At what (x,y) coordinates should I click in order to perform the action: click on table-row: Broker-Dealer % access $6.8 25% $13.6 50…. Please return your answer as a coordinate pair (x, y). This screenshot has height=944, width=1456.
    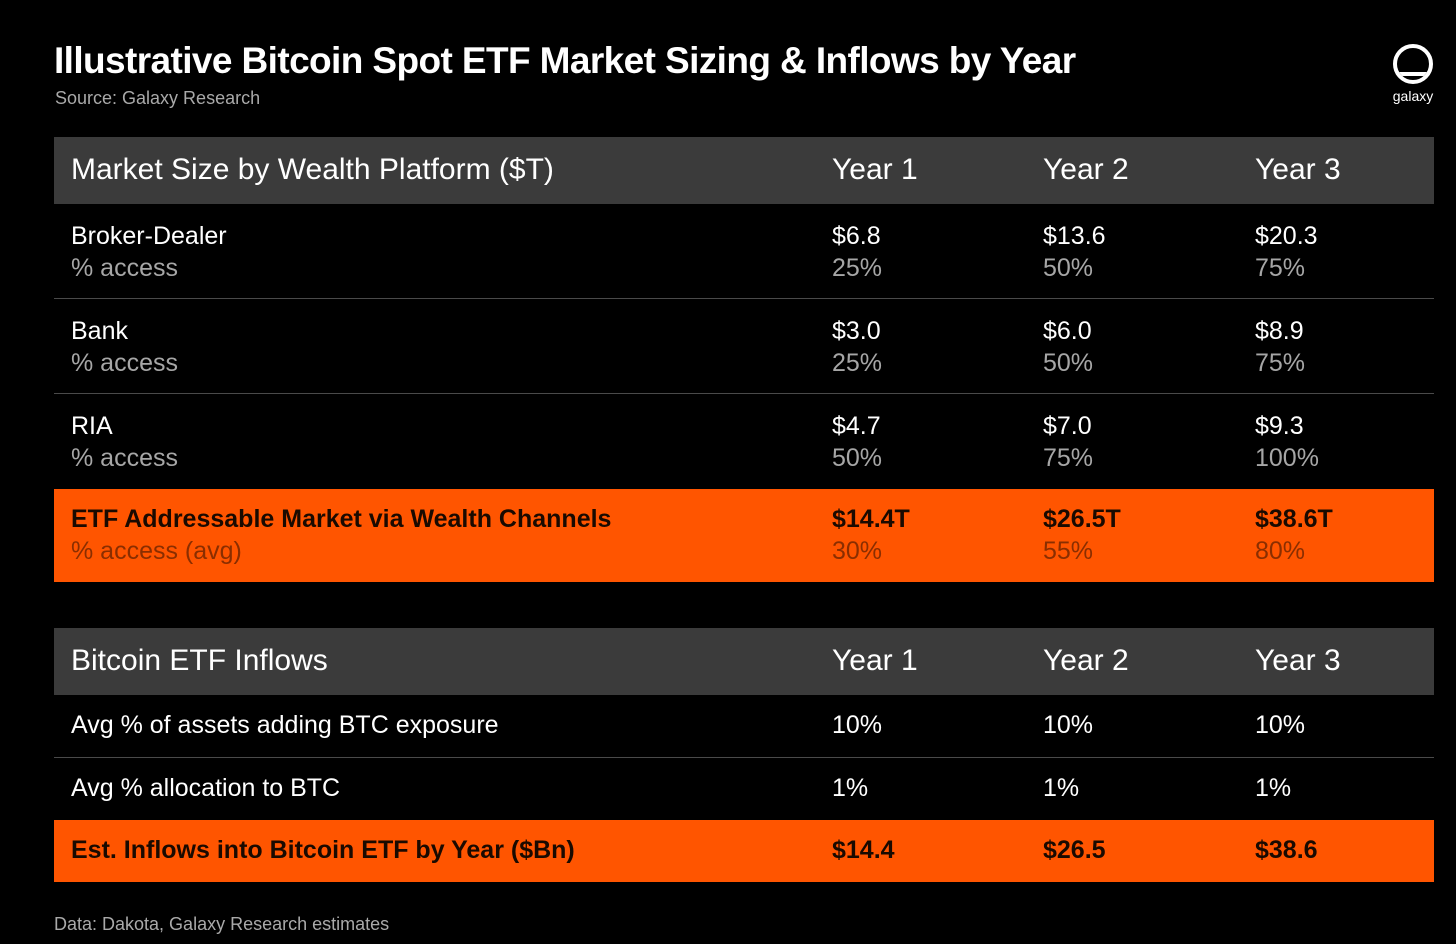
    Looking at the image, I should click on (744, 251).